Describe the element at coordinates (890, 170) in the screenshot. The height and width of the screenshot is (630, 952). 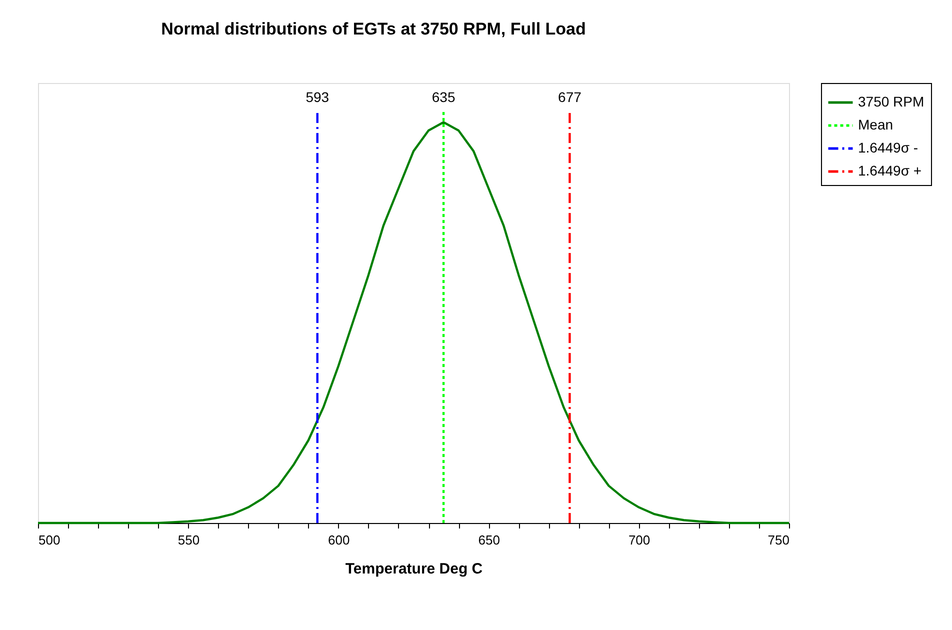
I see `legend-label: 1.6449σ +` at that location.